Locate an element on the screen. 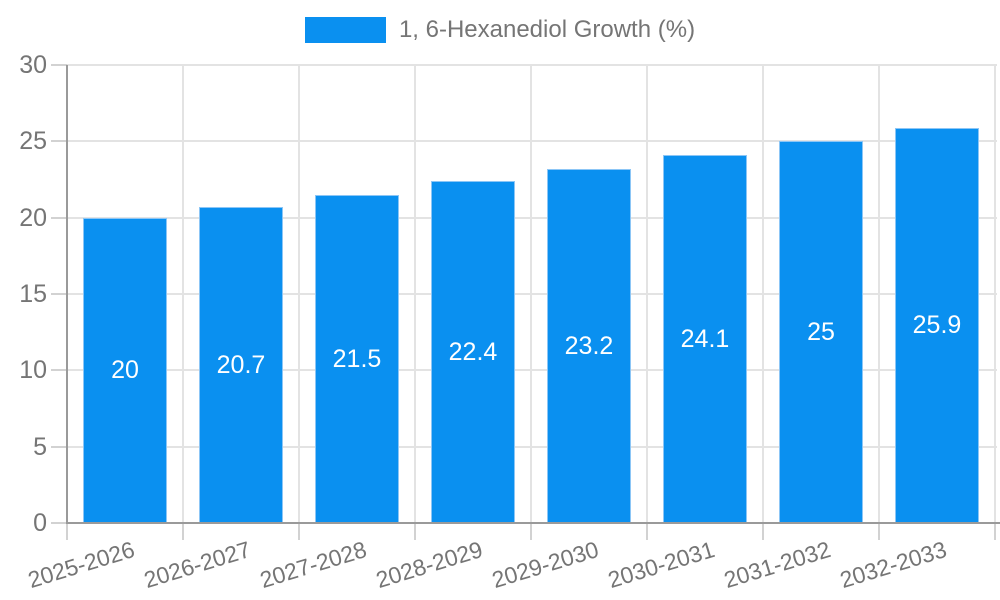 Image resolution: width=1000 pixels, height=600 pixels. bar-value-2026-2027: 20.7 is located at coordinates (241, 364).